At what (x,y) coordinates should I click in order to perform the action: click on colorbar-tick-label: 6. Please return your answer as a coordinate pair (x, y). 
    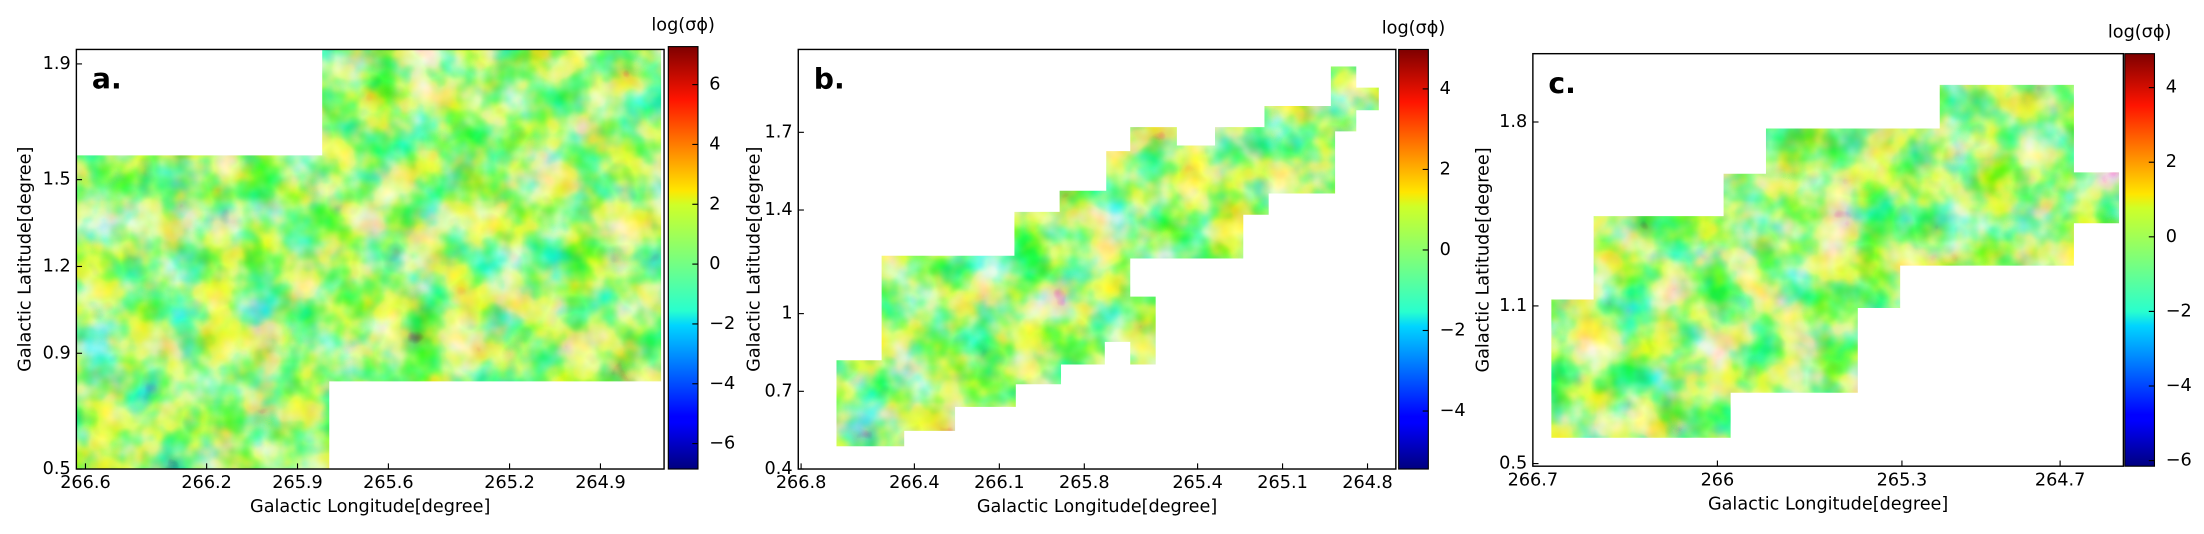
    Looking at the image, I should click on (714, 85).